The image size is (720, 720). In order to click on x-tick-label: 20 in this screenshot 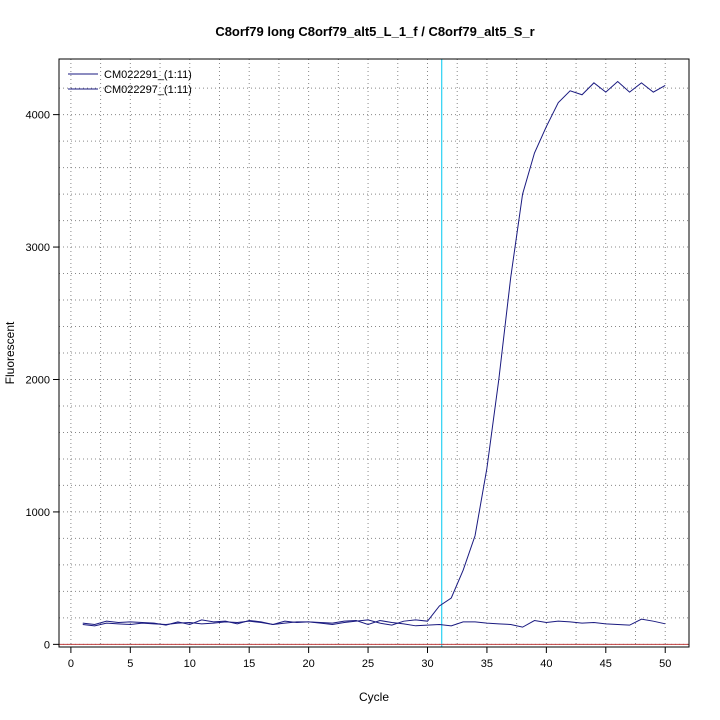, I will do `click(308, 664)`.